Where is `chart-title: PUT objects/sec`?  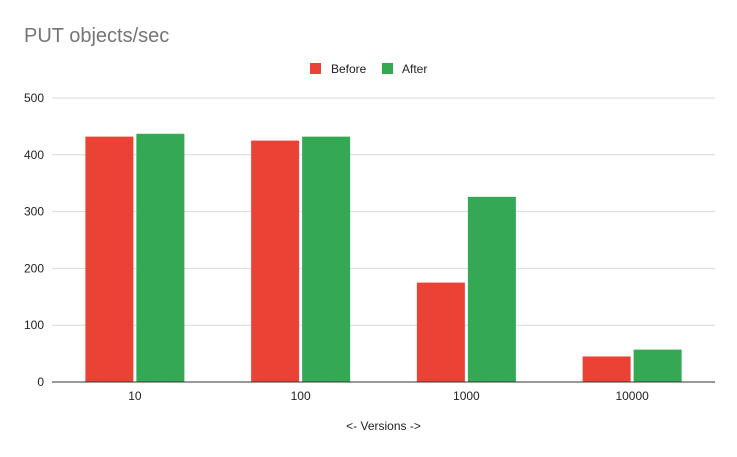 chart-title: PUT objects/sec is located at coordinates (96, 36).